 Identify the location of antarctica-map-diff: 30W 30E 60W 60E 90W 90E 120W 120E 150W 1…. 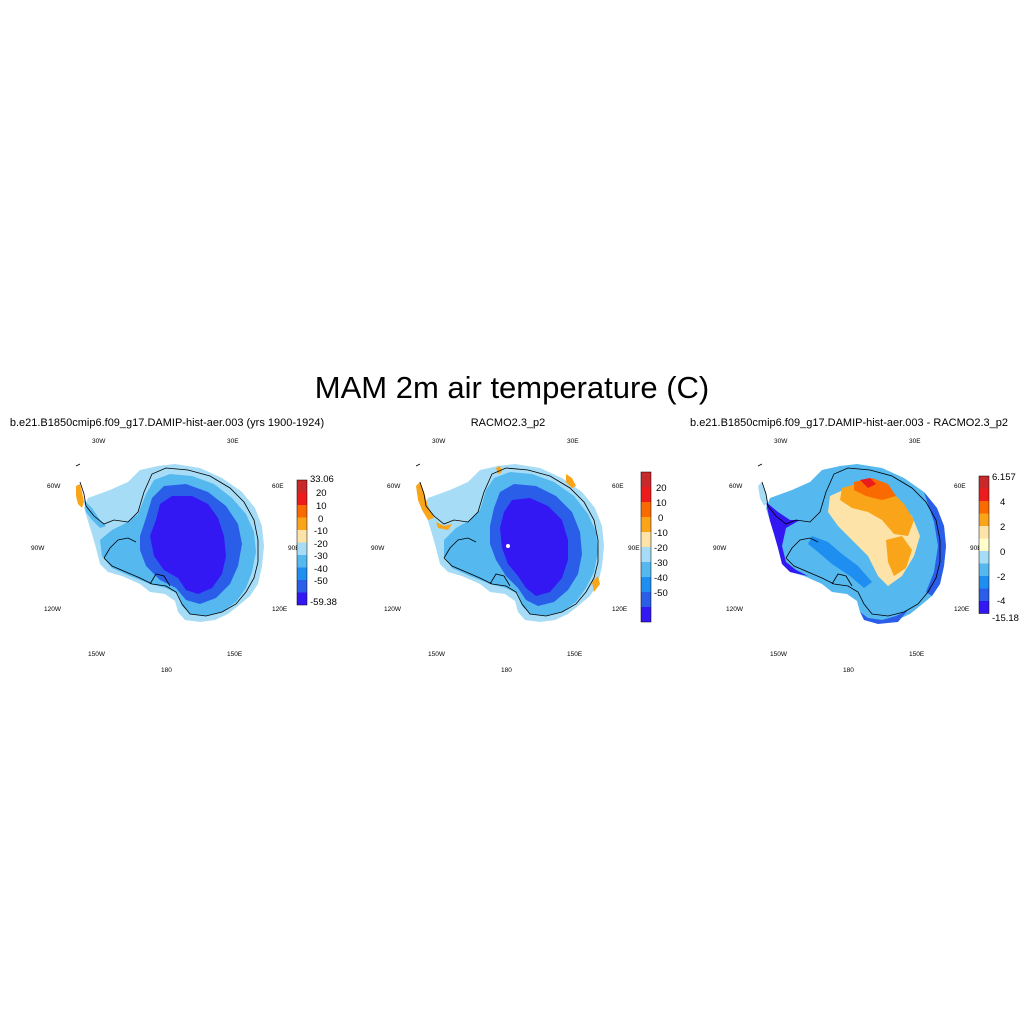
(866, 556).